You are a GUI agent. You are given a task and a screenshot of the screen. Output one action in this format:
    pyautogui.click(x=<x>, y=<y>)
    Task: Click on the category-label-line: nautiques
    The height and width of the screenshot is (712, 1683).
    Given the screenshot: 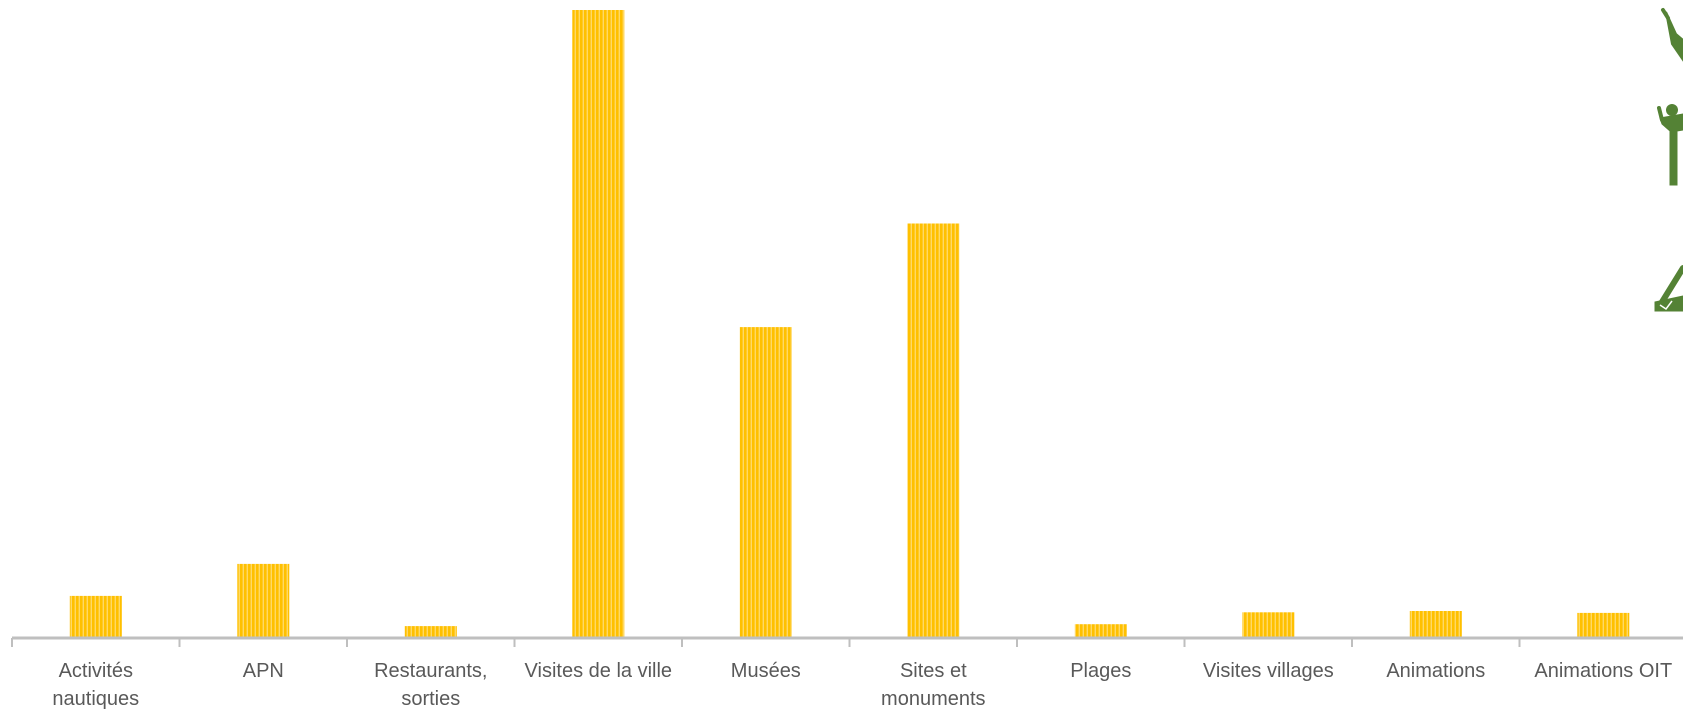 What is the action you would take?
    pyautogui.click(x=95, y=699)
    